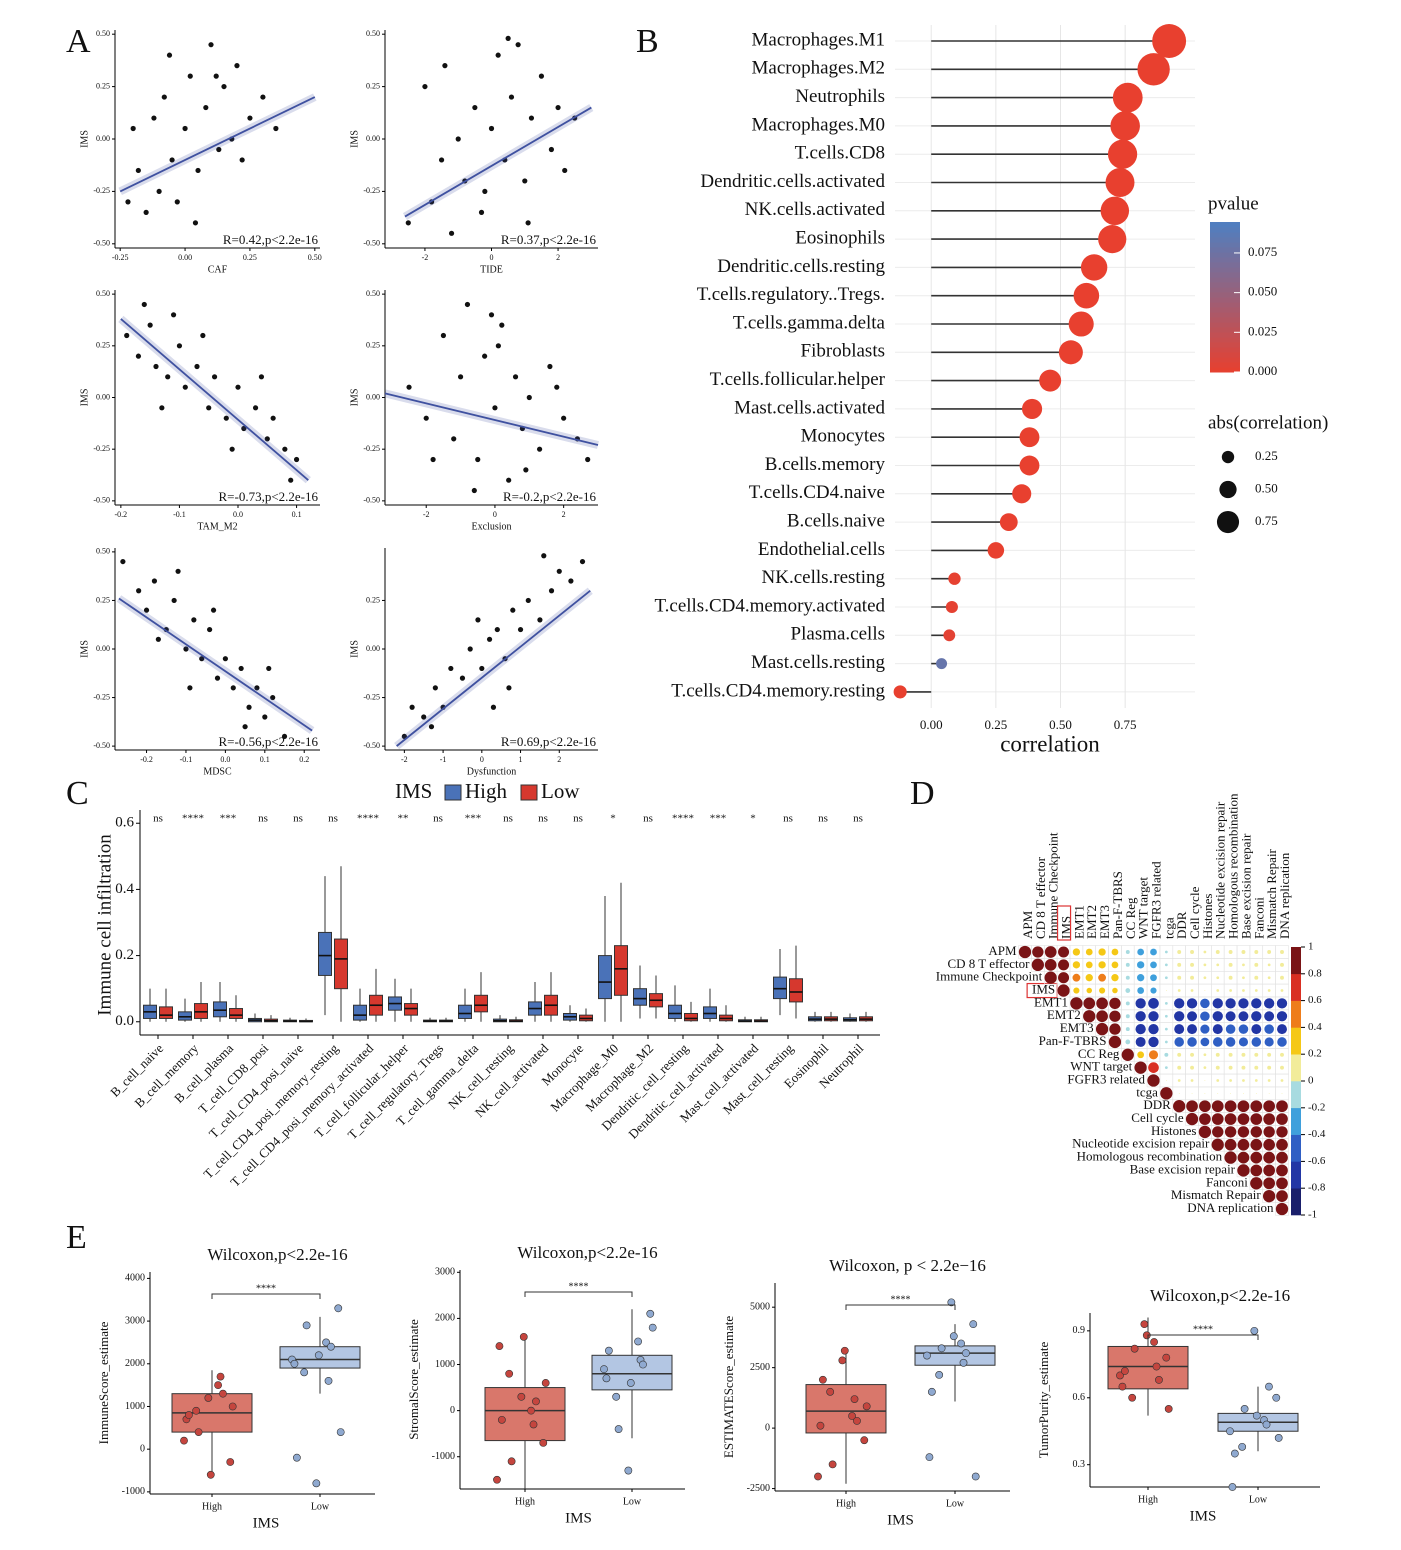  What do you see at coordinates (215, 664) in the screenshot?
I see `trend-line` at bounding box center [215, 664].